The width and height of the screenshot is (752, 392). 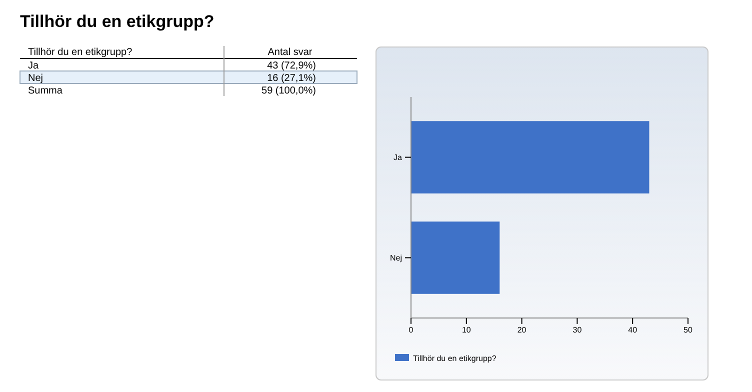 I want to click on x-tick-label: 20, so click(x=522, y=330).